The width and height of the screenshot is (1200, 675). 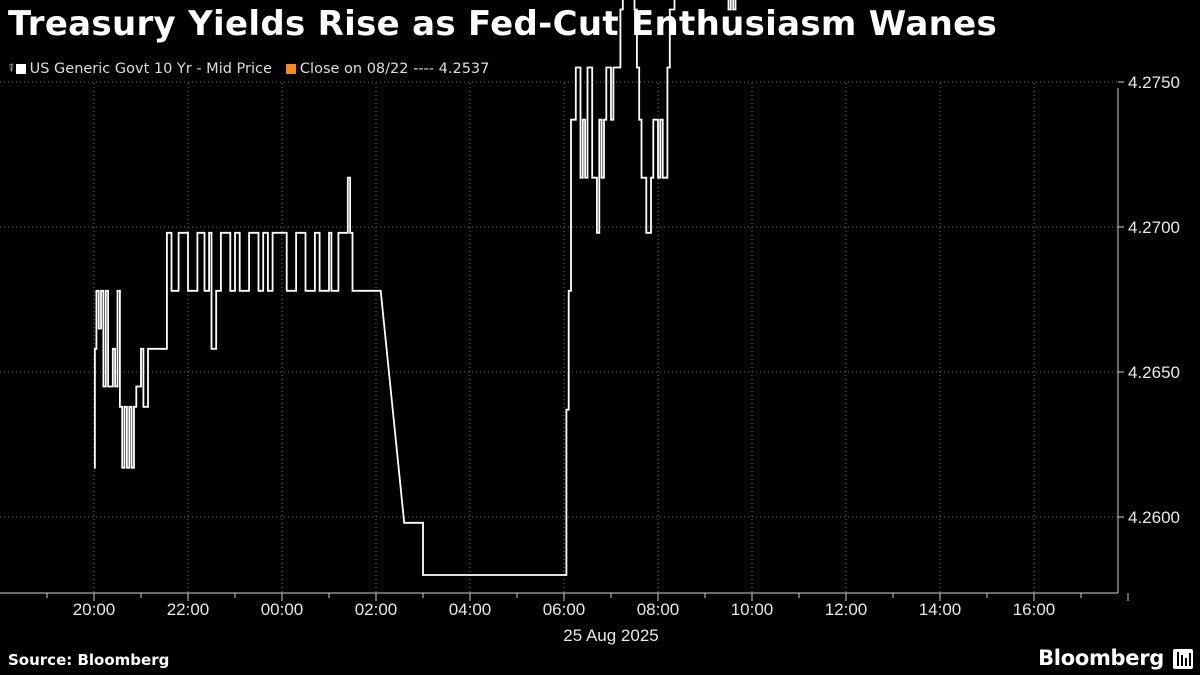 What do you see at coordinates (752, 609) in the screenshot?
I see `x-tick-label: 10:00` at bounding box center [752, 609].